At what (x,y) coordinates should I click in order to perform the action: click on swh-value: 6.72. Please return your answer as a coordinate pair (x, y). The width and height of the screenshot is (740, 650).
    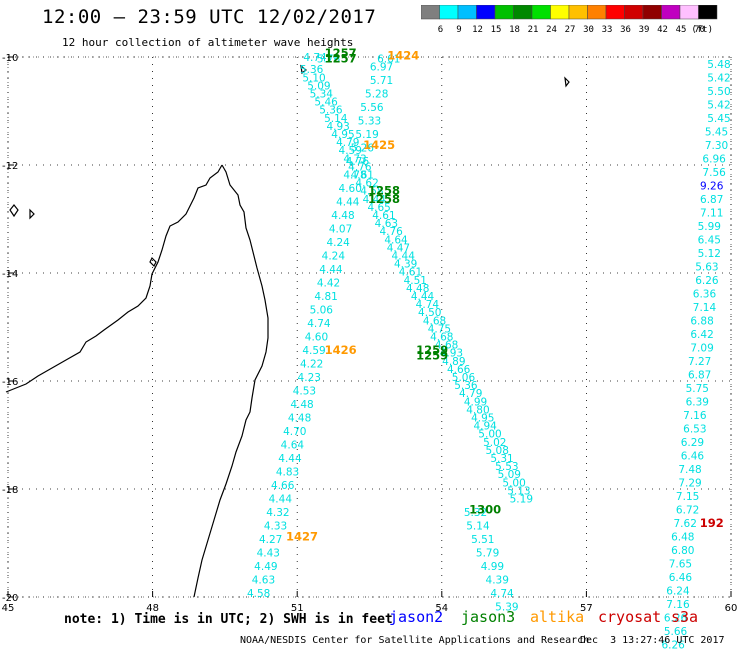
    Looking at the image, I should click on (687, 510).